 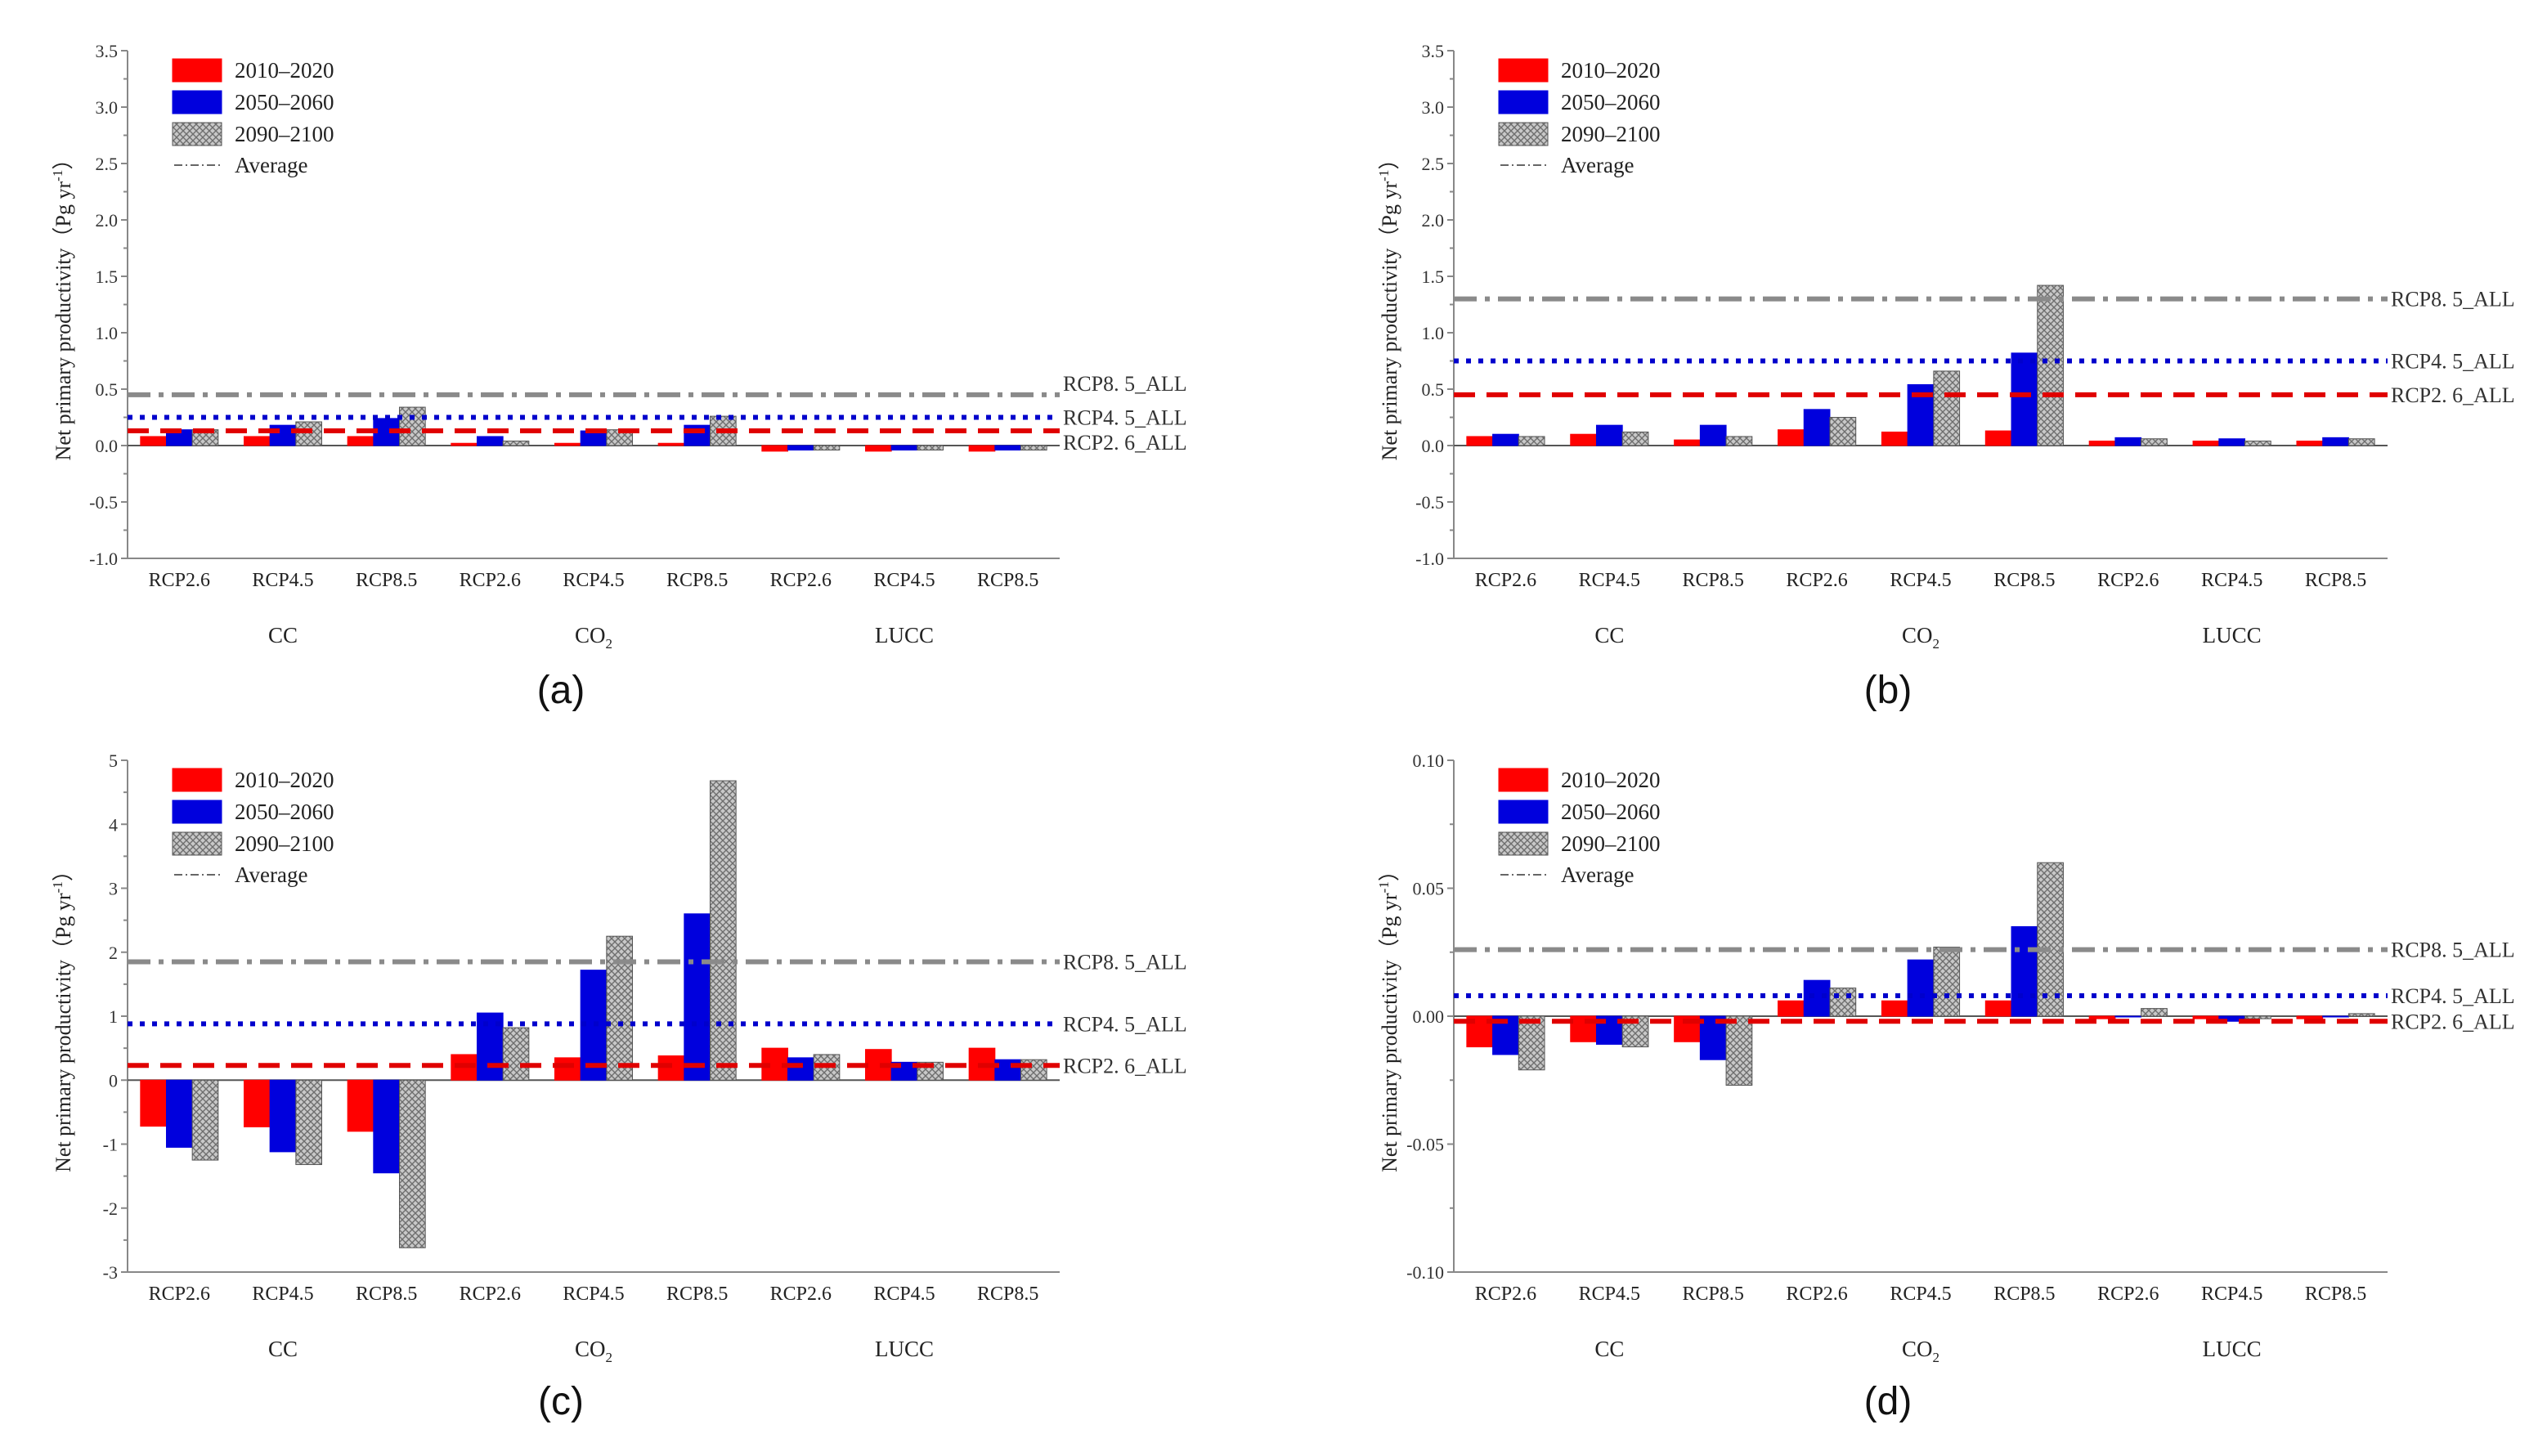 I want to click on panel-label: (b), so click(x=1888, y=690).